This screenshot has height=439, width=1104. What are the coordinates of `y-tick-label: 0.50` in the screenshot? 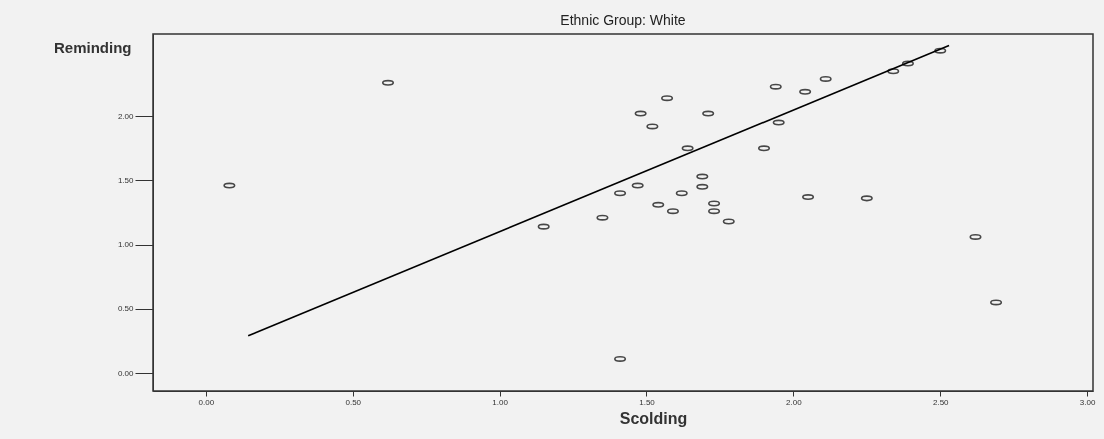 It's located at (126, 309).